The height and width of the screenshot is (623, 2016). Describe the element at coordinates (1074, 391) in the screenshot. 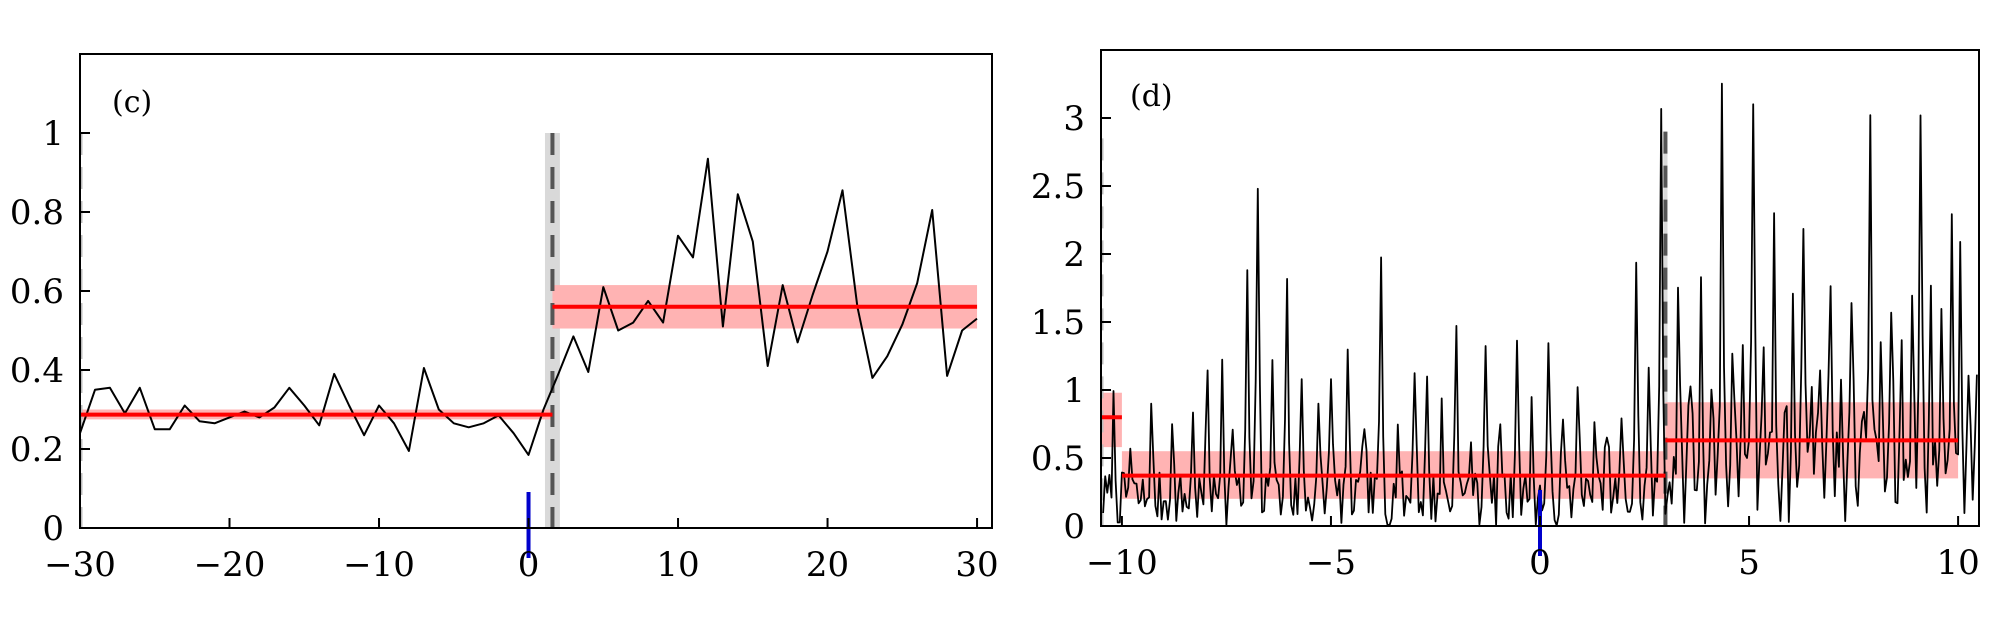

I see `panel-d-y-tick-label-2: 1` at that location.